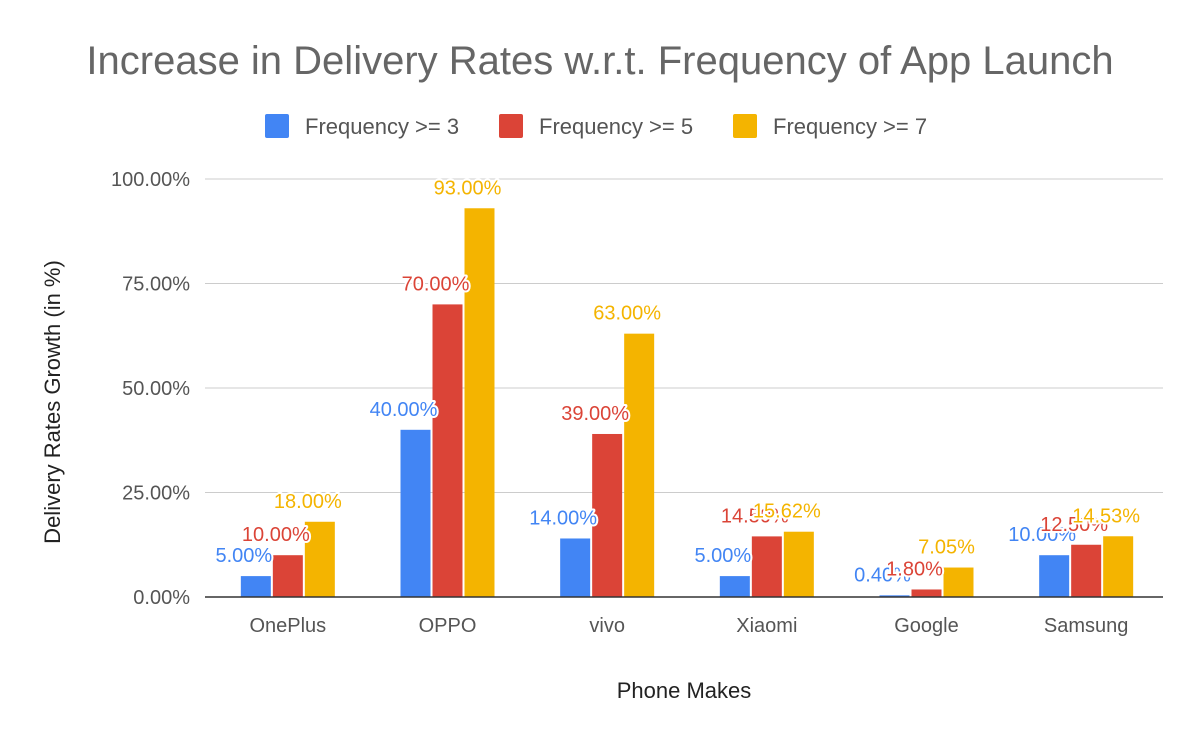 This screenshot has width=1200, height=742. Describe the element at coordinates (468, 188) in the screenshot. I see `data-label: 93.00%` at that location.